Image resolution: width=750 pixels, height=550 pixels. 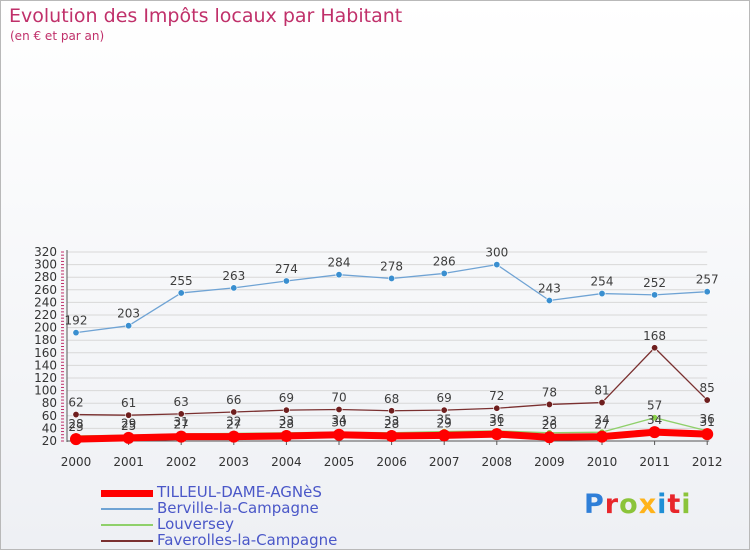 What do you see at coordinates (45, 290) in the screenshot?
I see `y-tick-label: 260` at bounding box center [45, 290].